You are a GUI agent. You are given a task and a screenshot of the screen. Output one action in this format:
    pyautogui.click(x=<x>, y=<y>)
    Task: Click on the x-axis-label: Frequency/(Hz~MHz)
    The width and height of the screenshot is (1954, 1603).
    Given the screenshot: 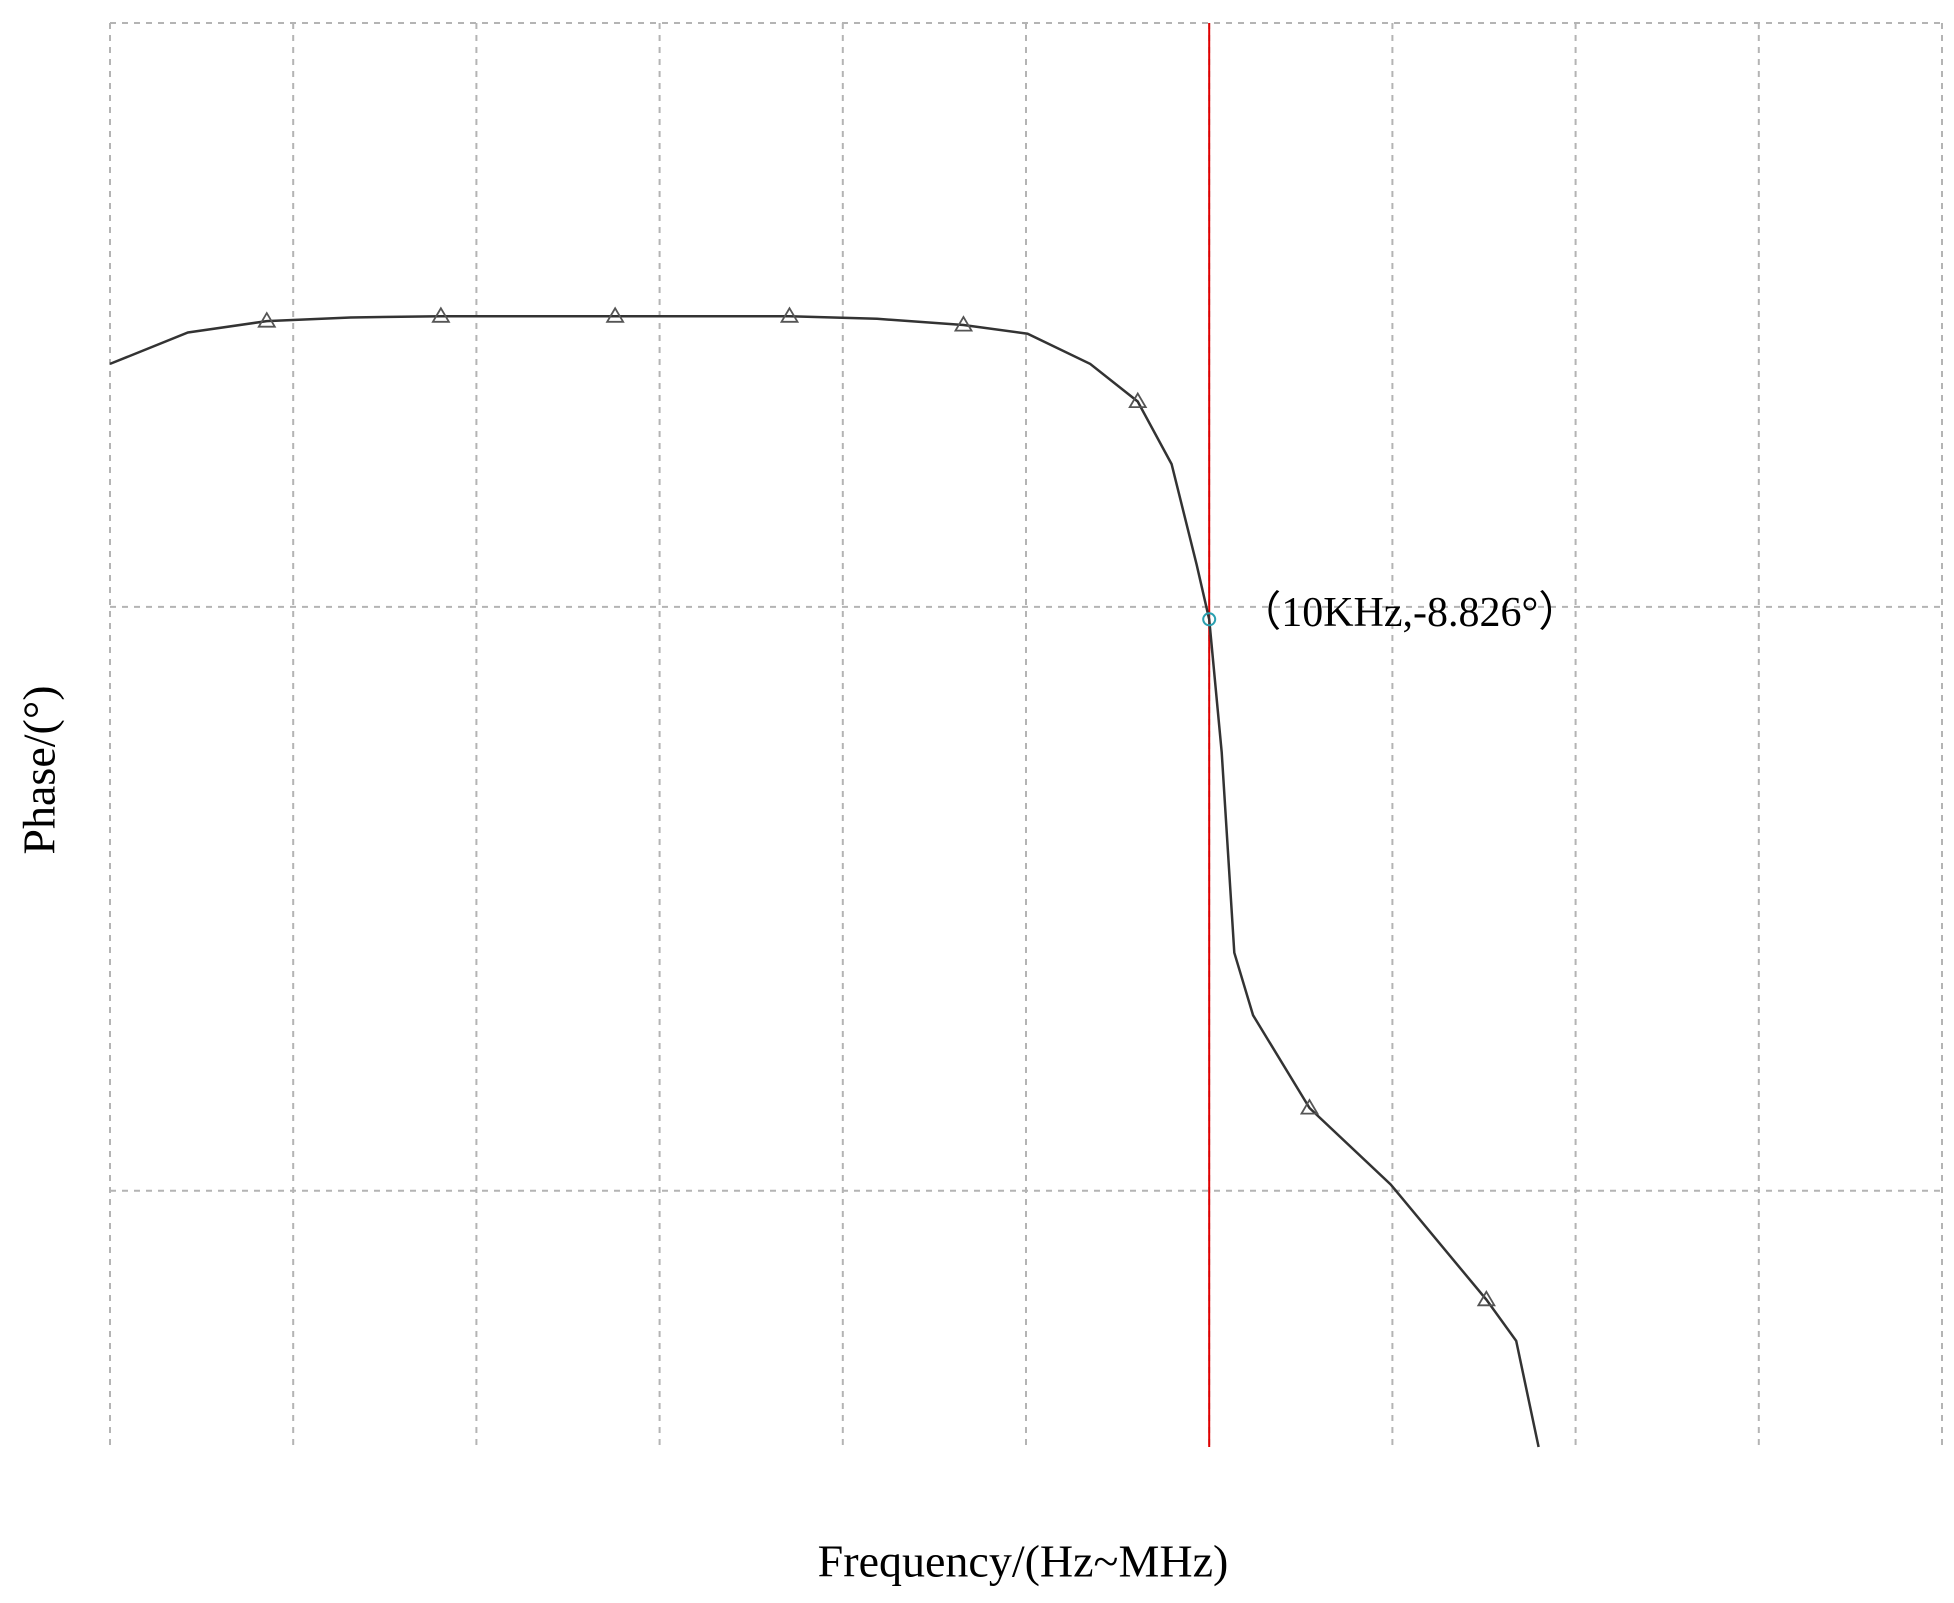 What is the action you would take?
    pyautogui.click(x=1023, y=1561)
    